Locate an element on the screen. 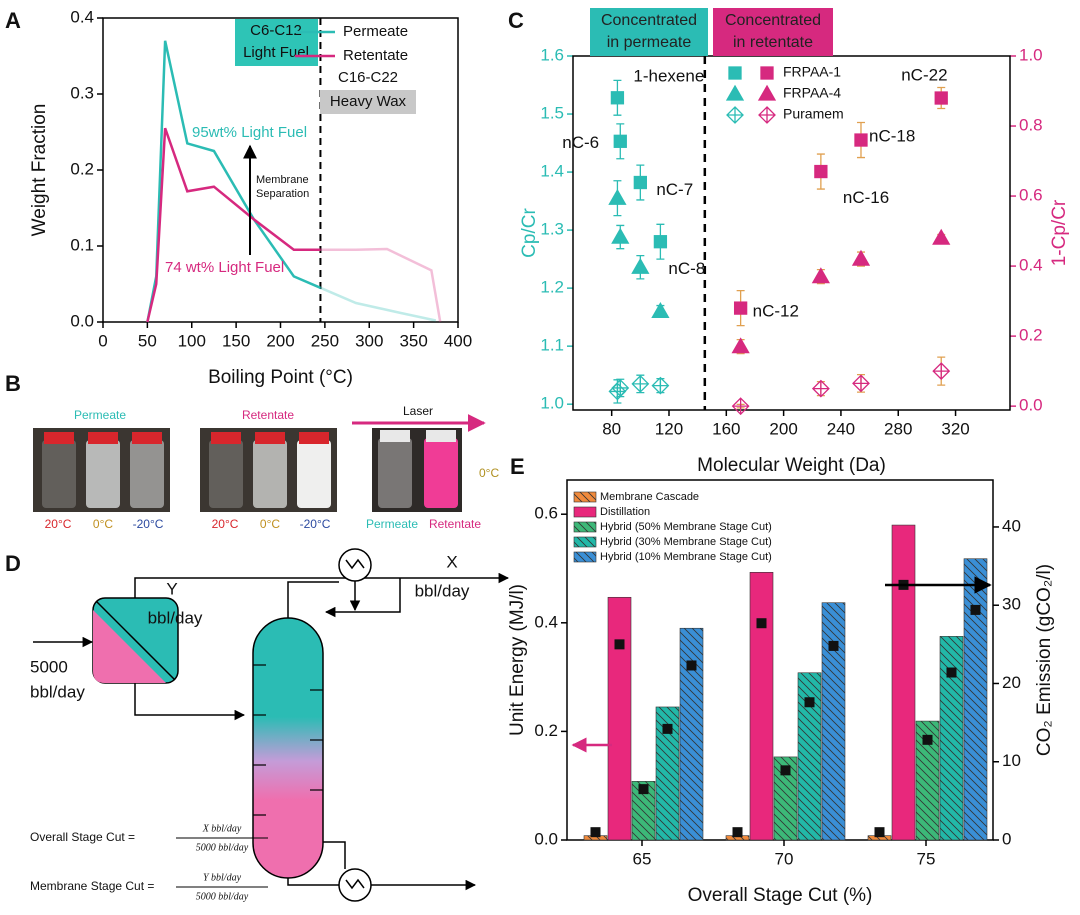 The width and height of the screenshot is (1080, 915). point-label: nC-12 is located at coordinates (776, 311).